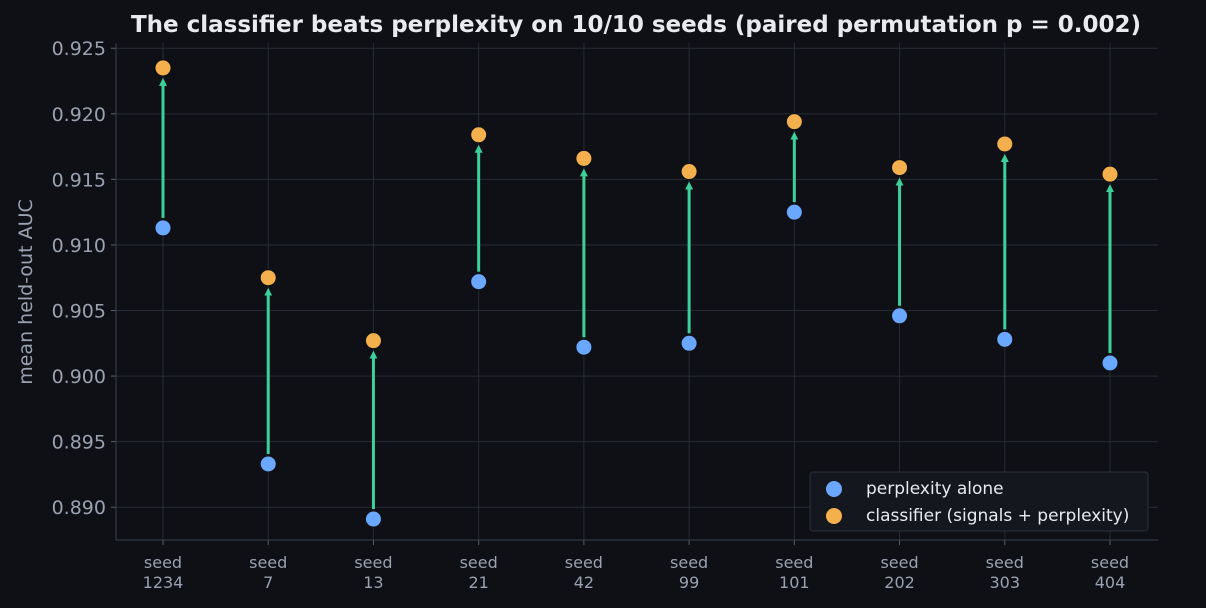 The width and height of the screenshot is (1206, 608). I want to click on legend-label: classifier (signals + perplexity), so click(997, 516).